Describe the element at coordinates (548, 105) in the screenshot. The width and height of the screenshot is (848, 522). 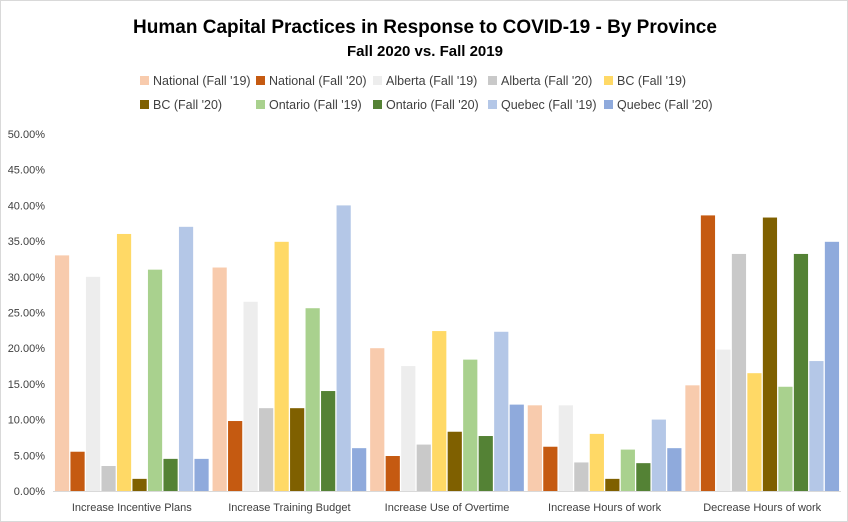
I see `legend-label: Quebec (Fall '19)` at that location.